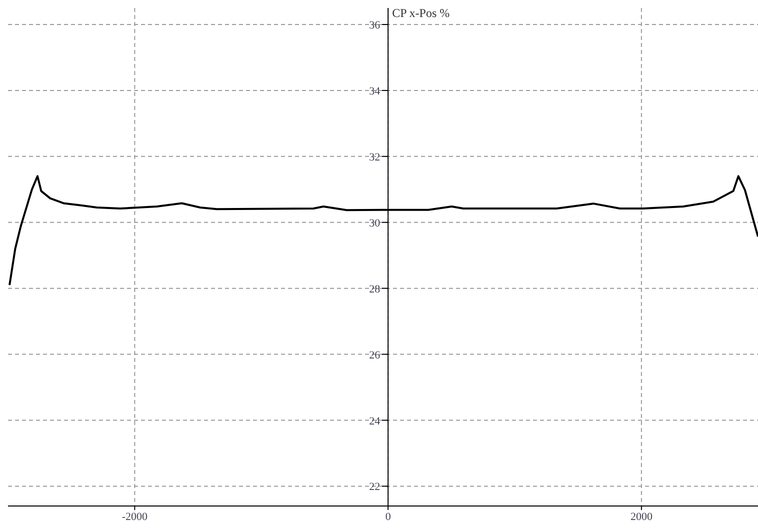  I want to click on y-tick-label: 36, so click(375, 25).